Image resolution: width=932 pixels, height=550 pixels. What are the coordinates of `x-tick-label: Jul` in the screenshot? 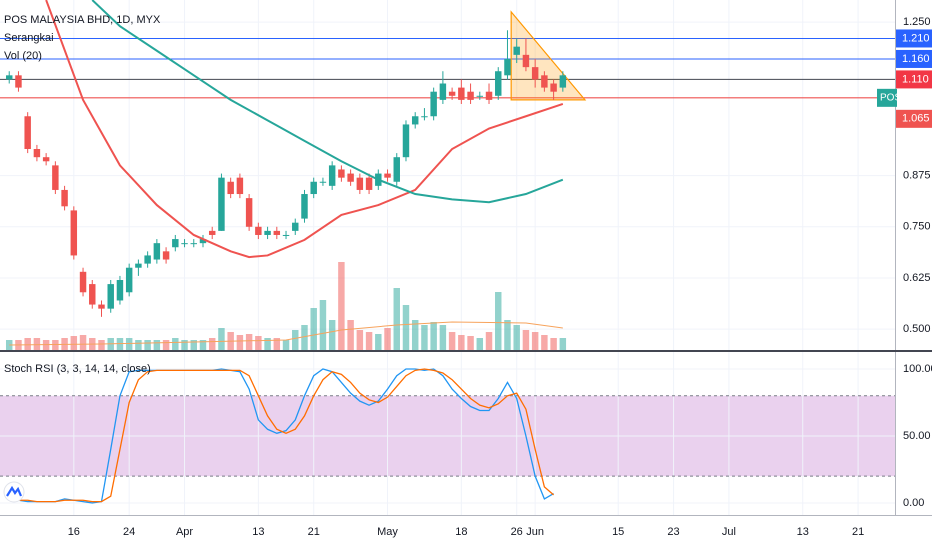 It's located at (729, 532).